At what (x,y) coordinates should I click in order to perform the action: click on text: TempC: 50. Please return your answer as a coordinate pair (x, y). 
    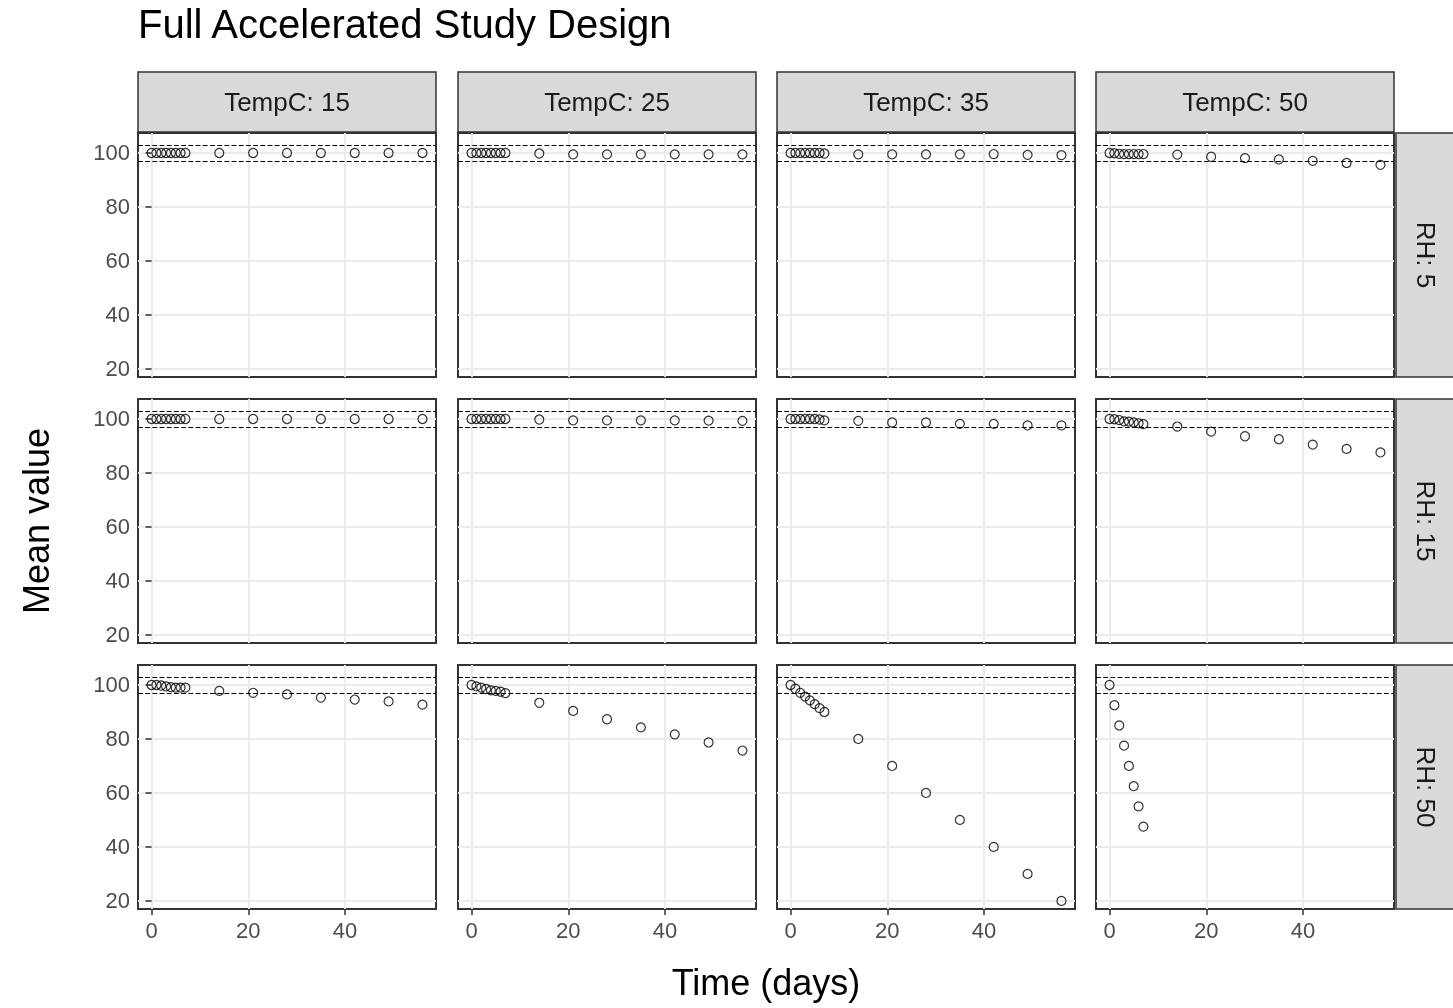
    Looking at the image, I should click on (1245, 102).